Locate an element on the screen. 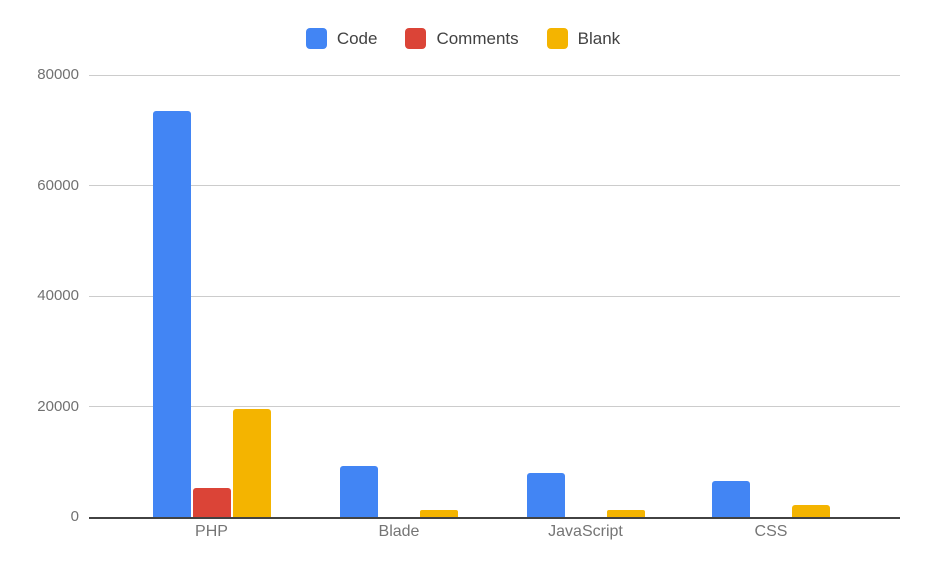 The width and height of the screenshot is (926, 572). bar-group-php is located at coordinates (212, 314).